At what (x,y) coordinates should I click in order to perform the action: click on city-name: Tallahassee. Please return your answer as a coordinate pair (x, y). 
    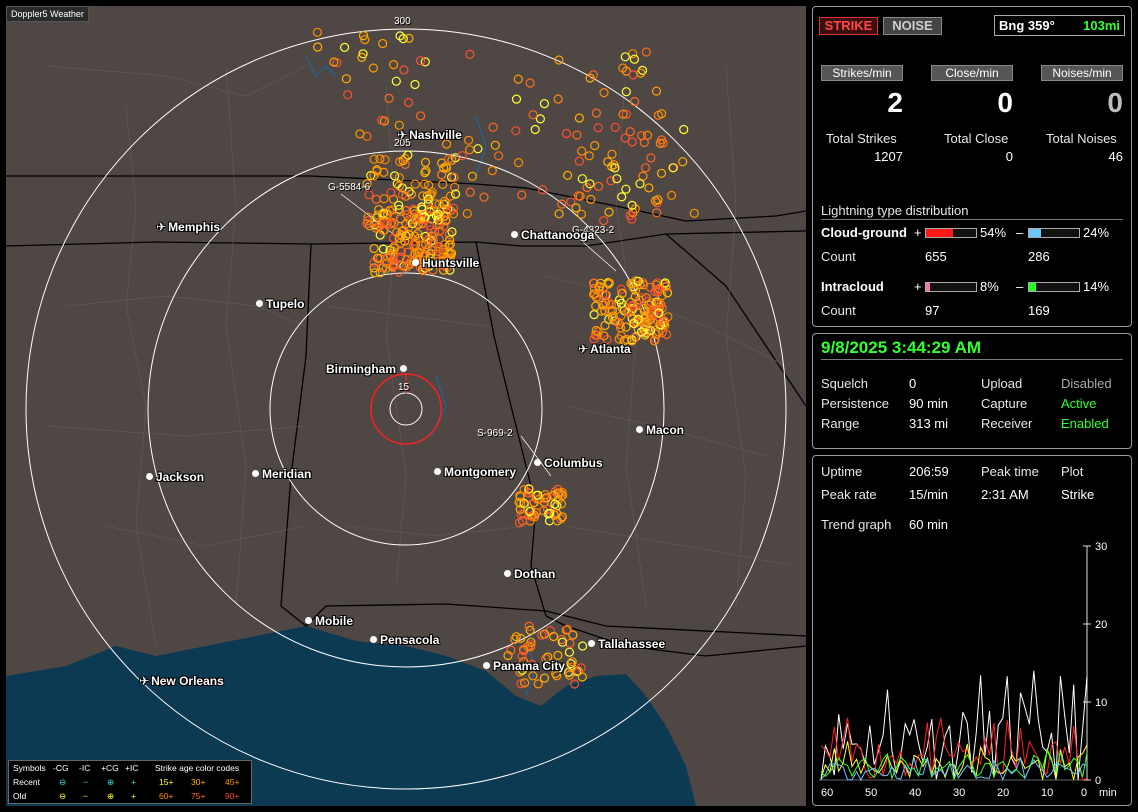
    Looking at the image, I should click on (632, 644).